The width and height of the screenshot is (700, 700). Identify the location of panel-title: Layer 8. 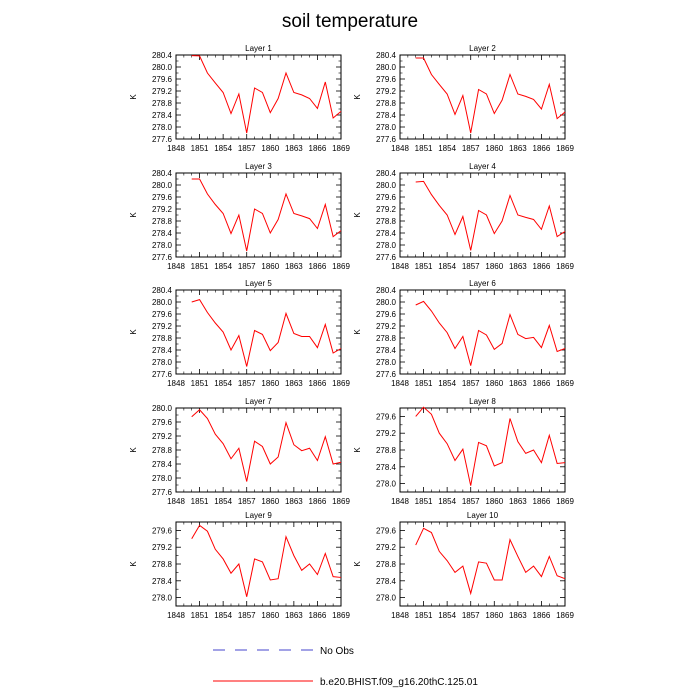
(482, 401).